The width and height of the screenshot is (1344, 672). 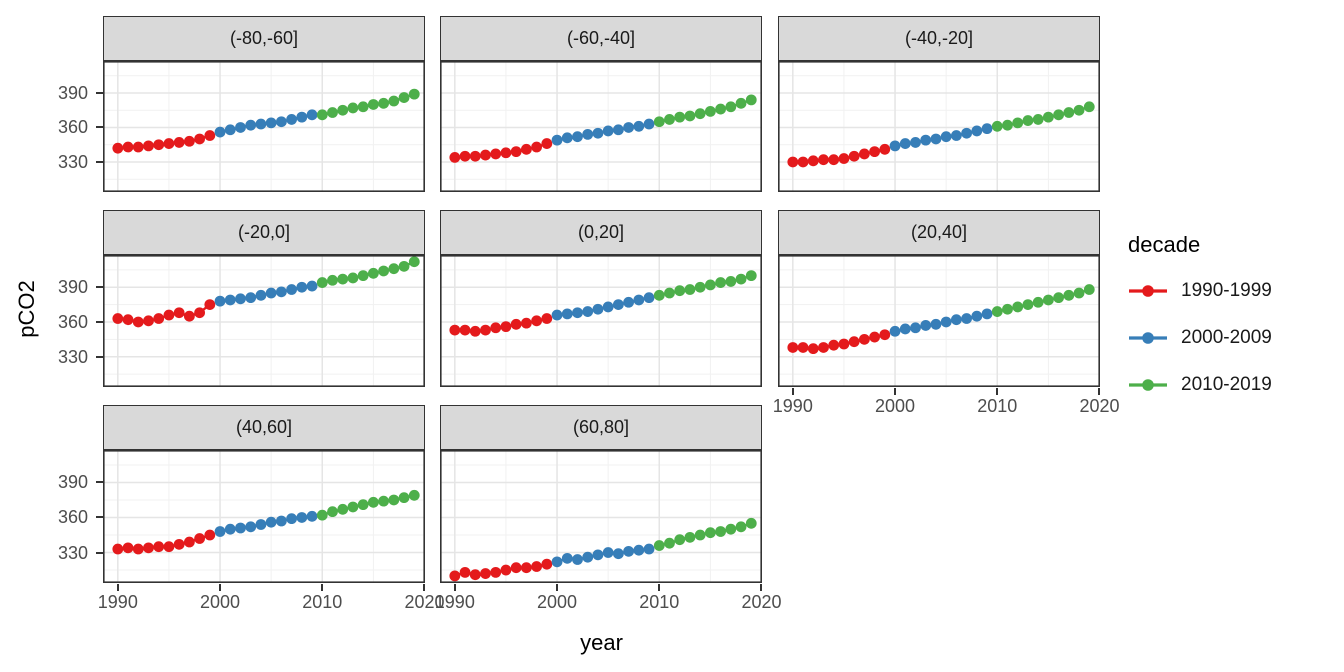 I want to click on facet-1-panel, so click(x=601, y=126).